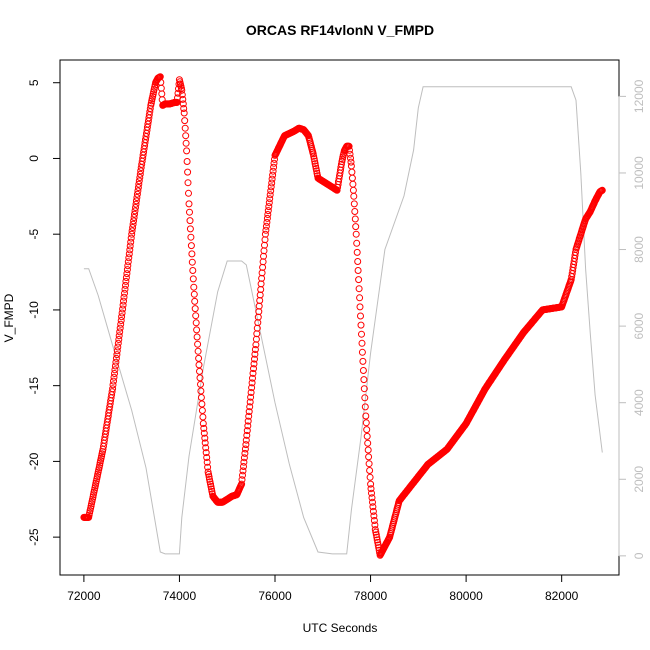 Image resolution: width=650 pixels, height=650 pixels. I want to click on y-tick-label: -5, so click(34, 234).